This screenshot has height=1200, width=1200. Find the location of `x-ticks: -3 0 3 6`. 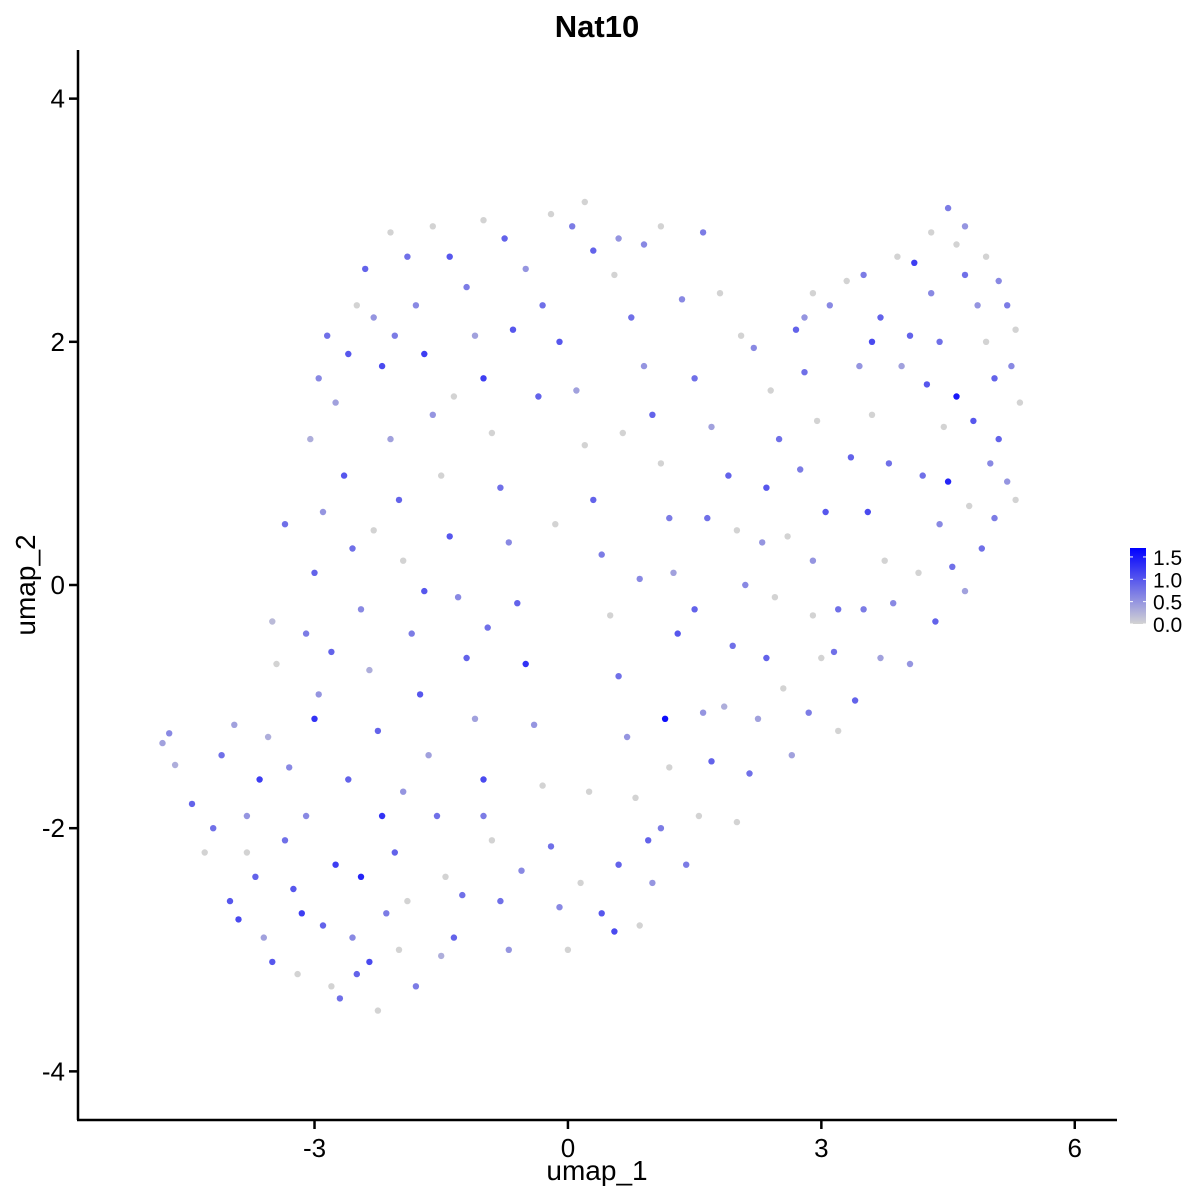

x-ticks: -3 0 3 6 is located at coordinates (692, 1141).